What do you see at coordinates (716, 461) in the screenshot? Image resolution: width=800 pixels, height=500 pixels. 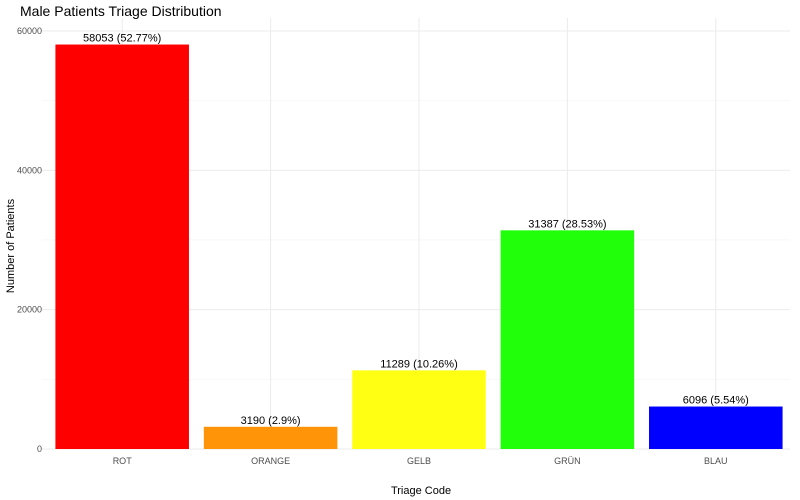 I see `x-tick-label: BLAU` at bounding box center [716, 461].